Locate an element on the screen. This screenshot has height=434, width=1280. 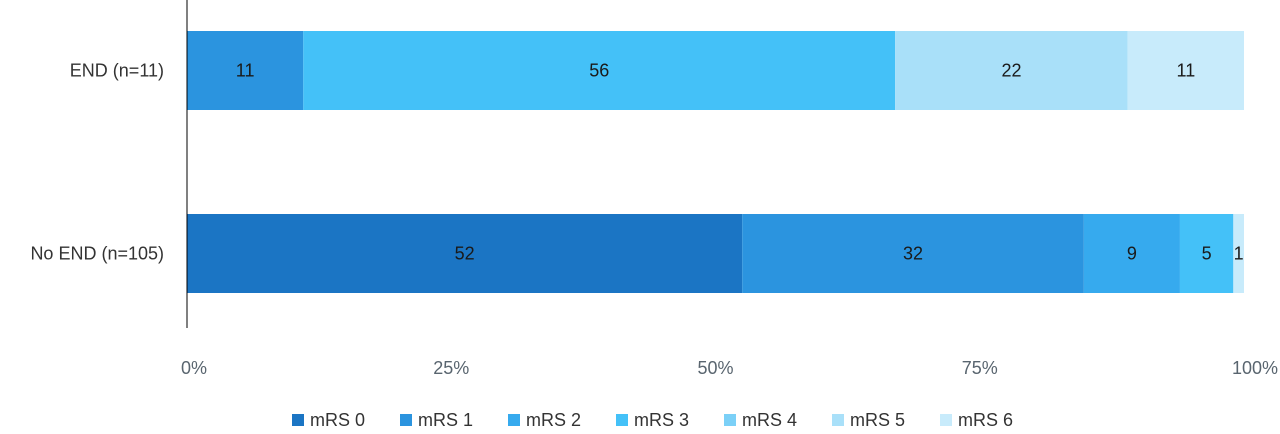
data-label: 52 is located at coordinates (465, 254).